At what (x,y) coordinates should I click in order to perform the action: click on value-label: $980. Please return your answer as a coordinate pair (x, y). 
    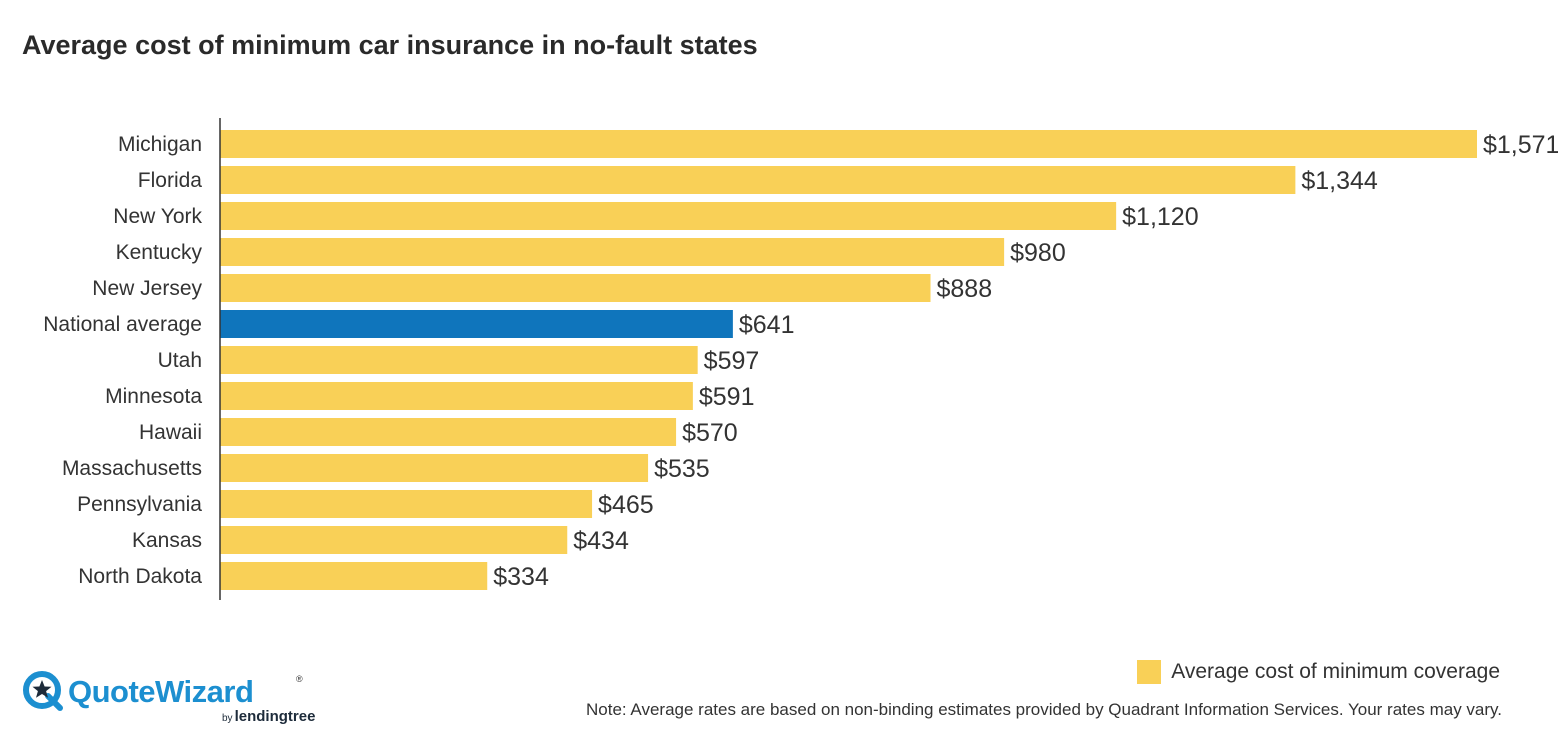
    Looking at the image, I should click on (1038, 253).